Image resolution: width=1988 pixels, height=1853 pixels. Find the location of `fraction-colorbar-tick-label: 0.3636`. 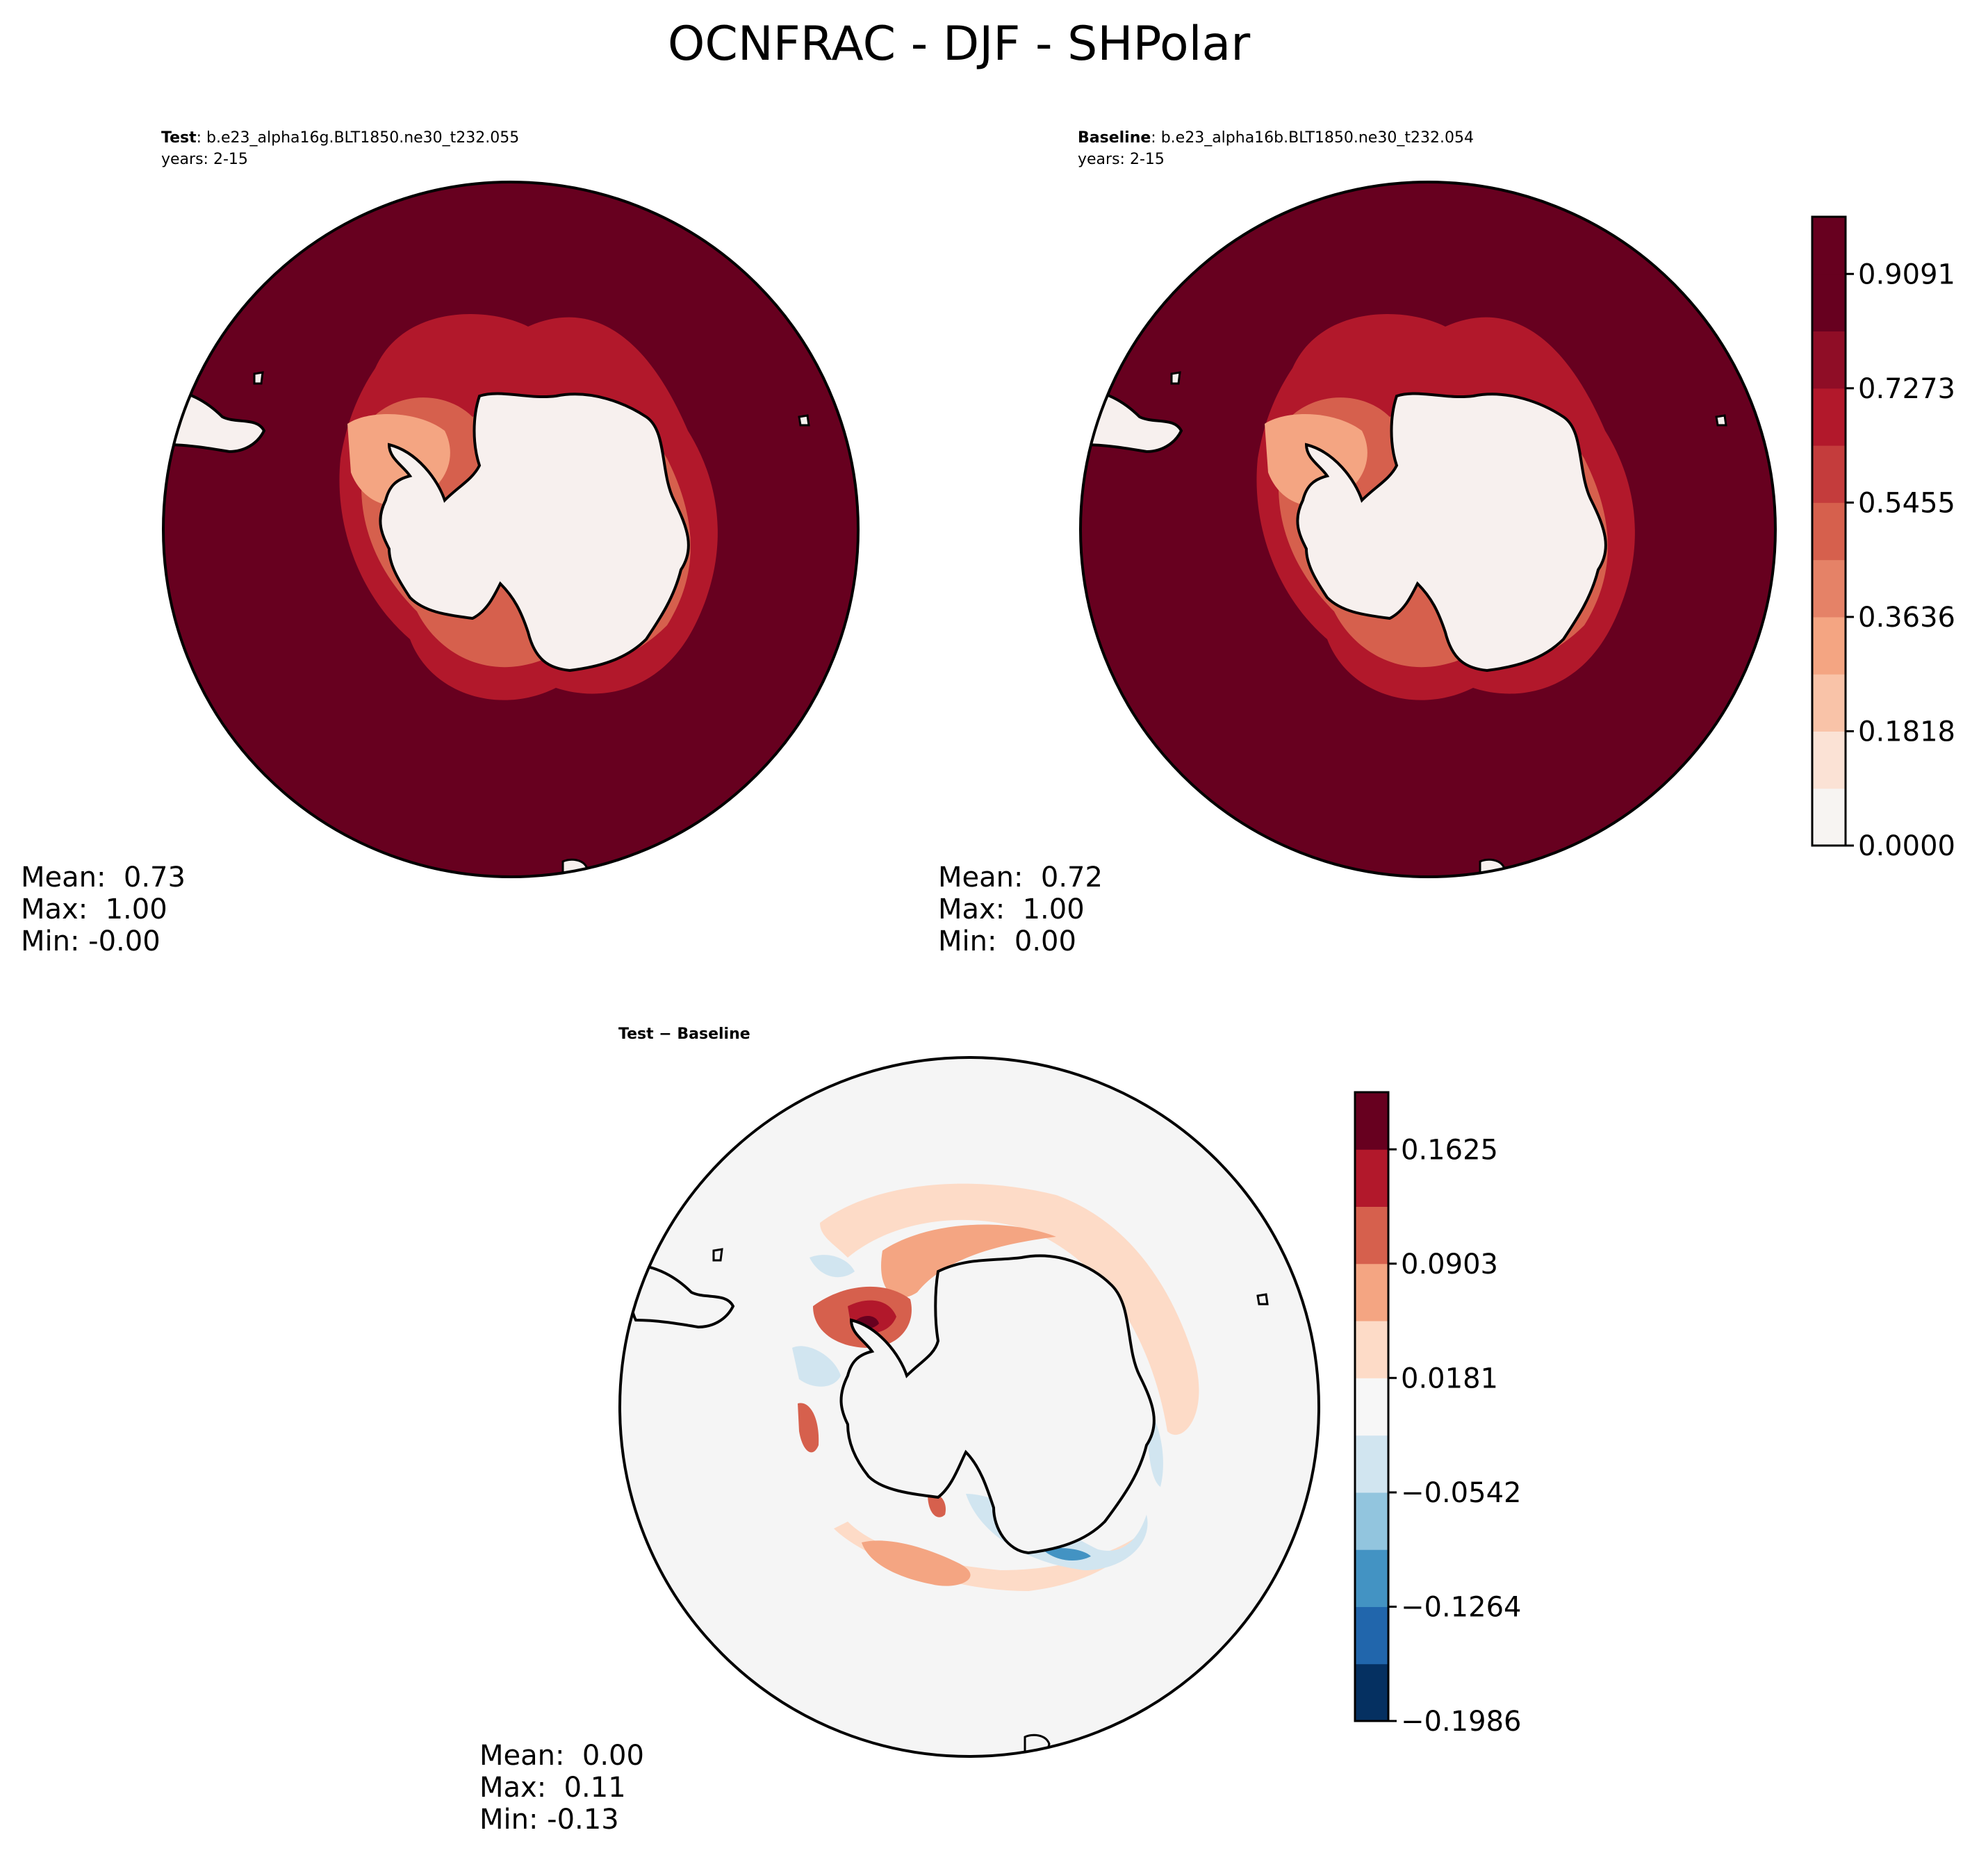

fraction-colorbar-tick-label: 0.3636 is located at coordinates (1906, 618).